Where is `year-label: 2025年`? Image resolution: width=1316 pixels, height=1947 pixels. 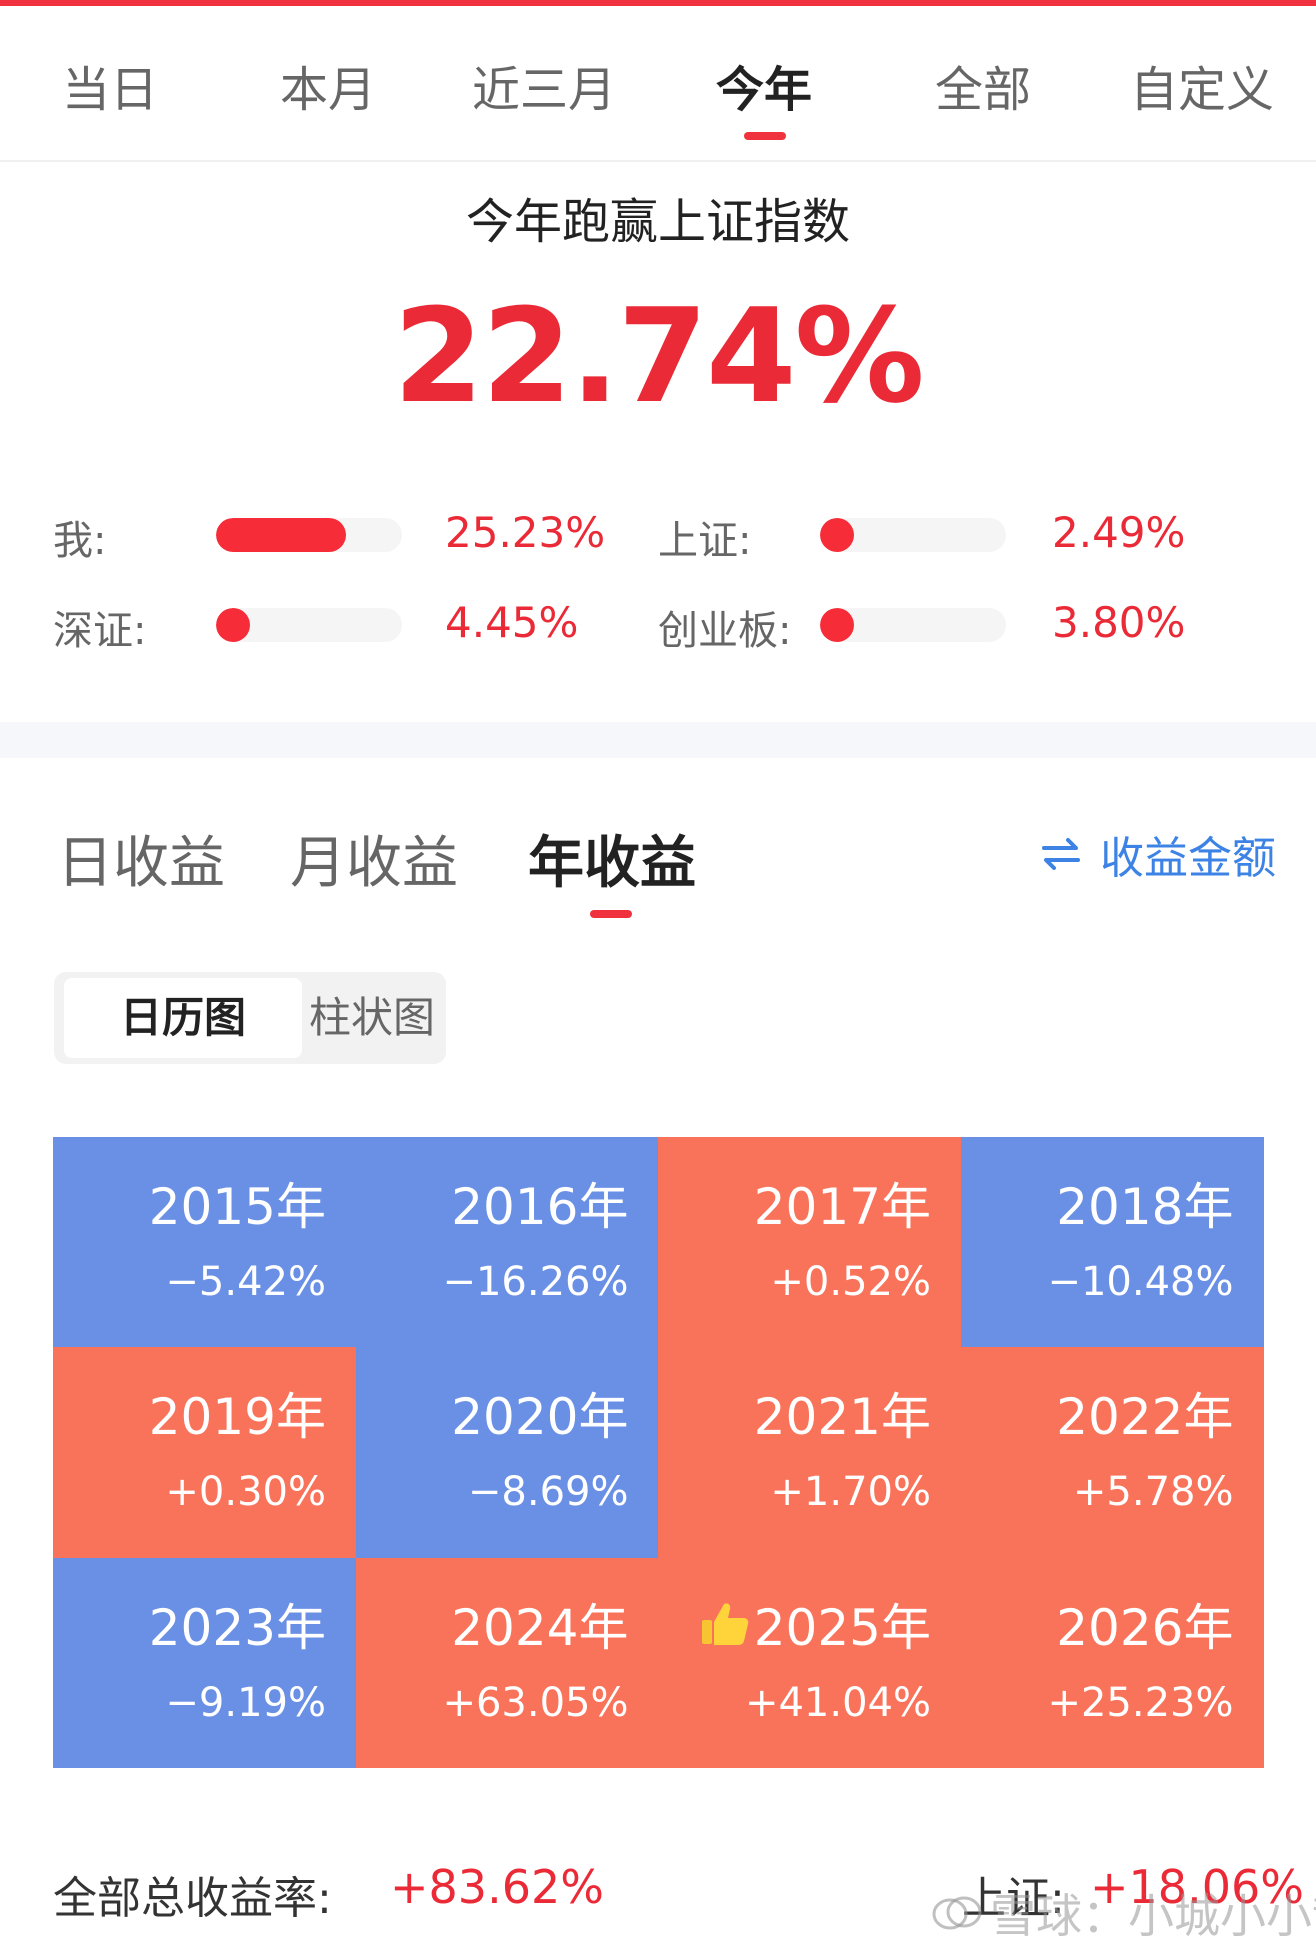 year-label: 2025年 is located at coordinates (815, 1624).